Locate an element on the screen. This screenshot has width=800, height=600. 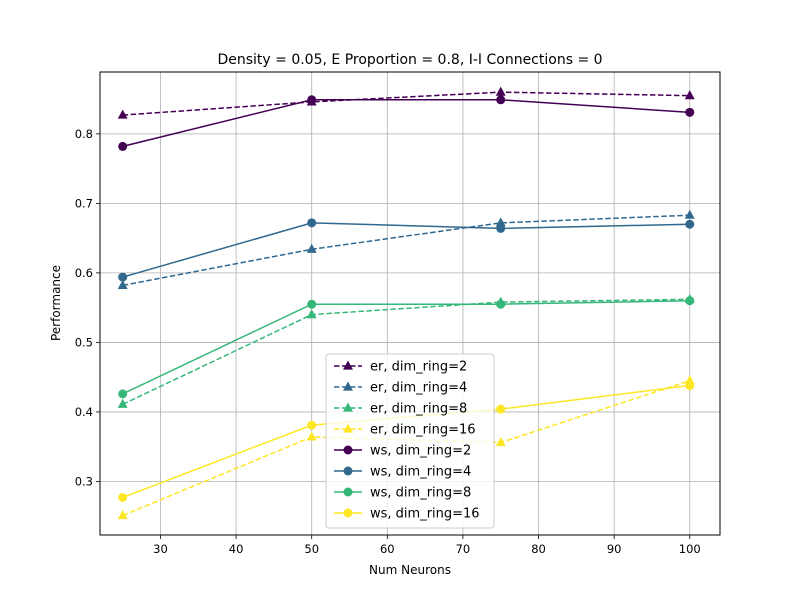
legend-label: ws, dim_ring=4 is located at coordinates (420, 472).